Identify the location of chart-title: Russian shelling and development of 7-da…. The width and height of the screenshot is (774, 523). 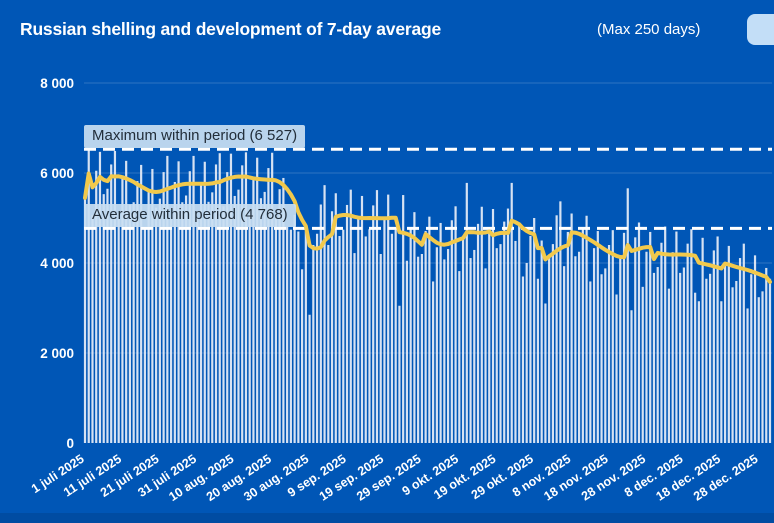
(231, 29).